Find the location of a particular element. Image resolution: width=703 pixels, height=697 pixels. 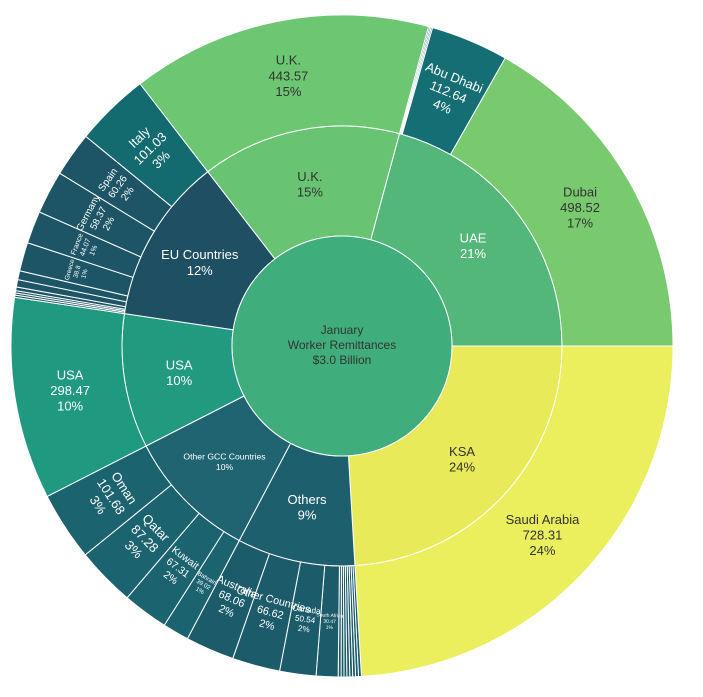

outer-label-line: USA is located at coordinates (70, 374).